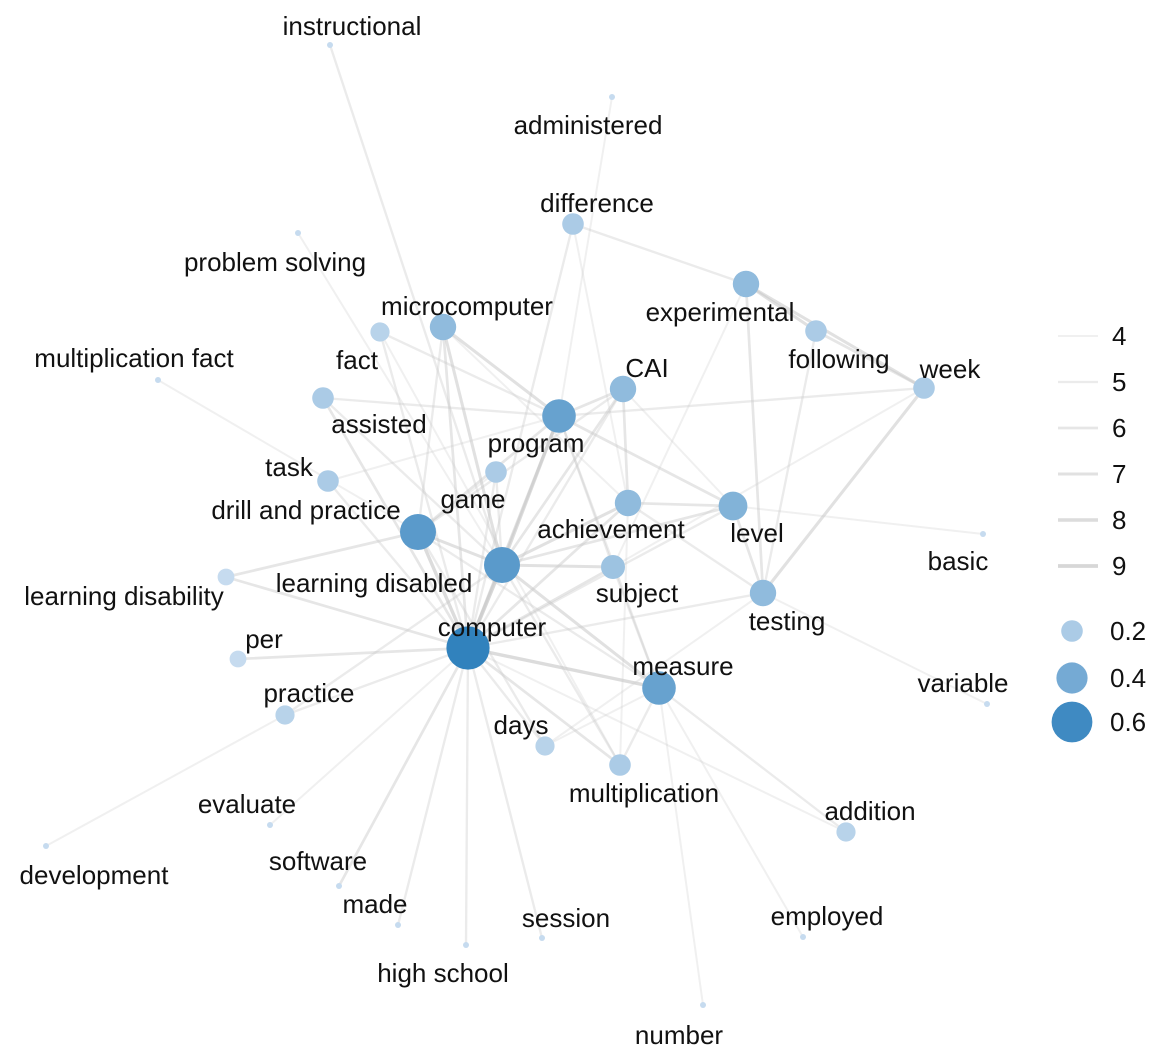 This screenshot has width=1152, height=1056. What do you see at coordinates (95, 875) in the screenshot?
I see `node-label-development: development` at bounding box center [95, 875].